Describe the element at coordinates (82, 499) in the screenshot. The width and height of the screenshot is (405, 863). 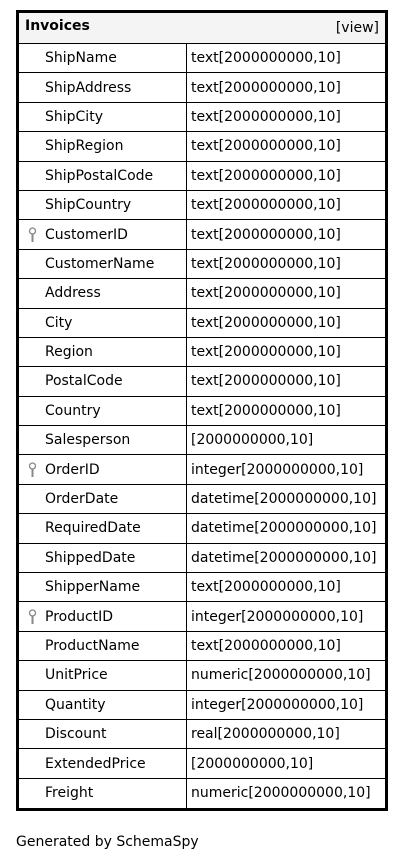
I see `column-name: OrderDate` at that location.